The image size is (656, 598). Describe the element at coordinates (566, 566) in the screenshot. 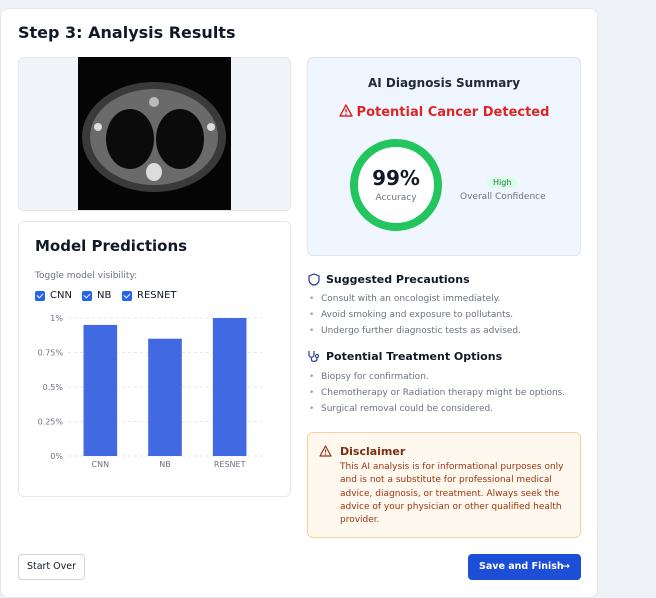

I see `arrow-icon: →` at that location.